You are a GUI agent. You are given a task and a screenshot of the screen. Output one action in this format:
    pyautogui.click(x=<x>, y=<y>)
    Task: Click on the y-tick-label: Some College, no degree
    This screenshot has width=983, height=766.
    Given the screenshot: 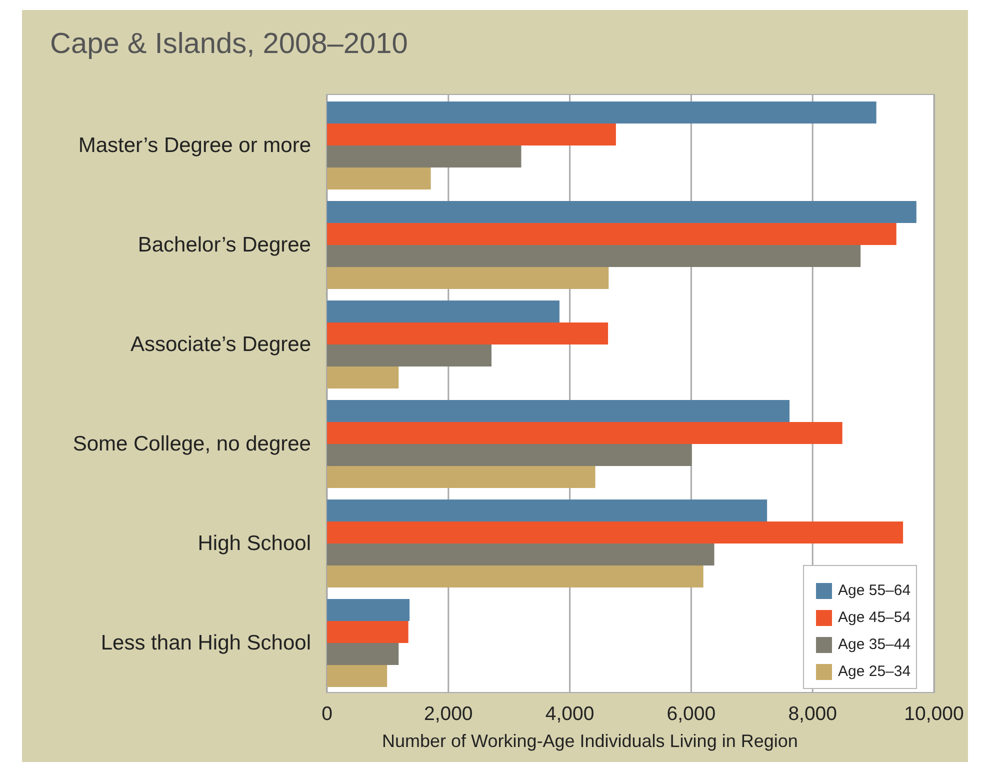 What is the action you would take?
    pyautogui.click(x=191, y=444)
    